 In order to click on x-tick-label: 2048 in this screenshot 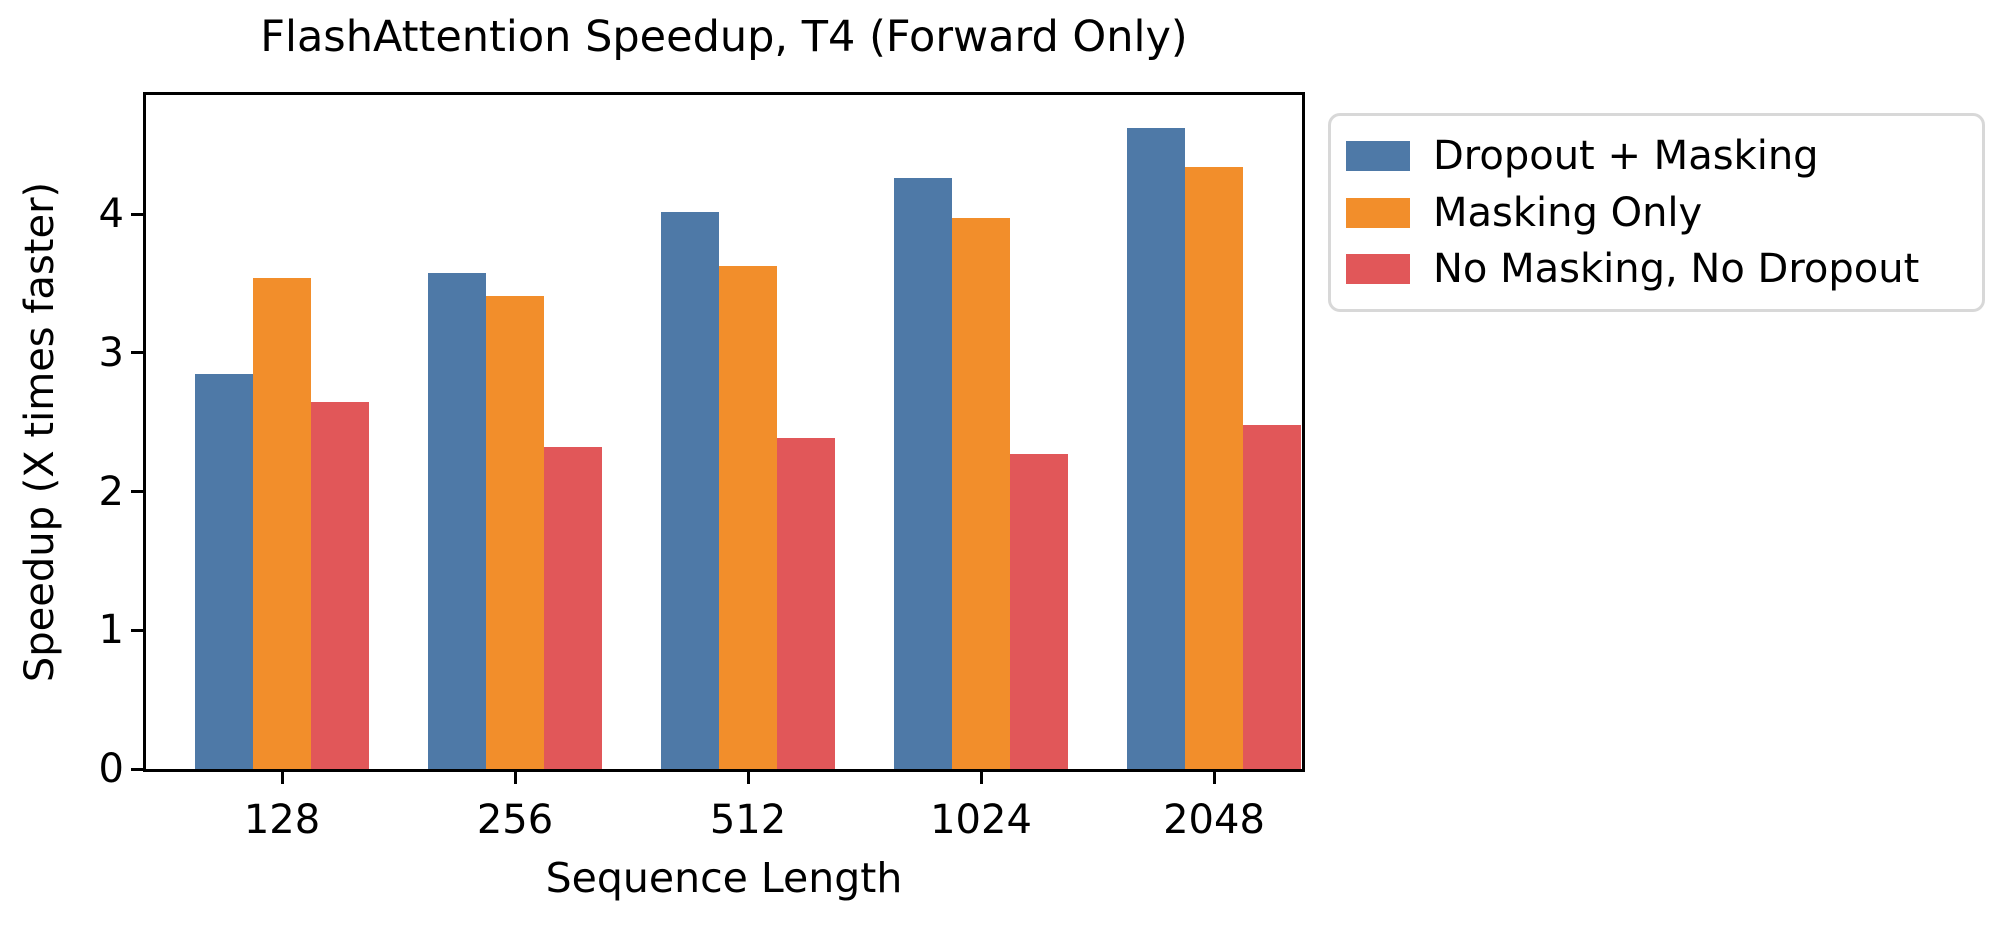, I will do `click(1214, 820)`.